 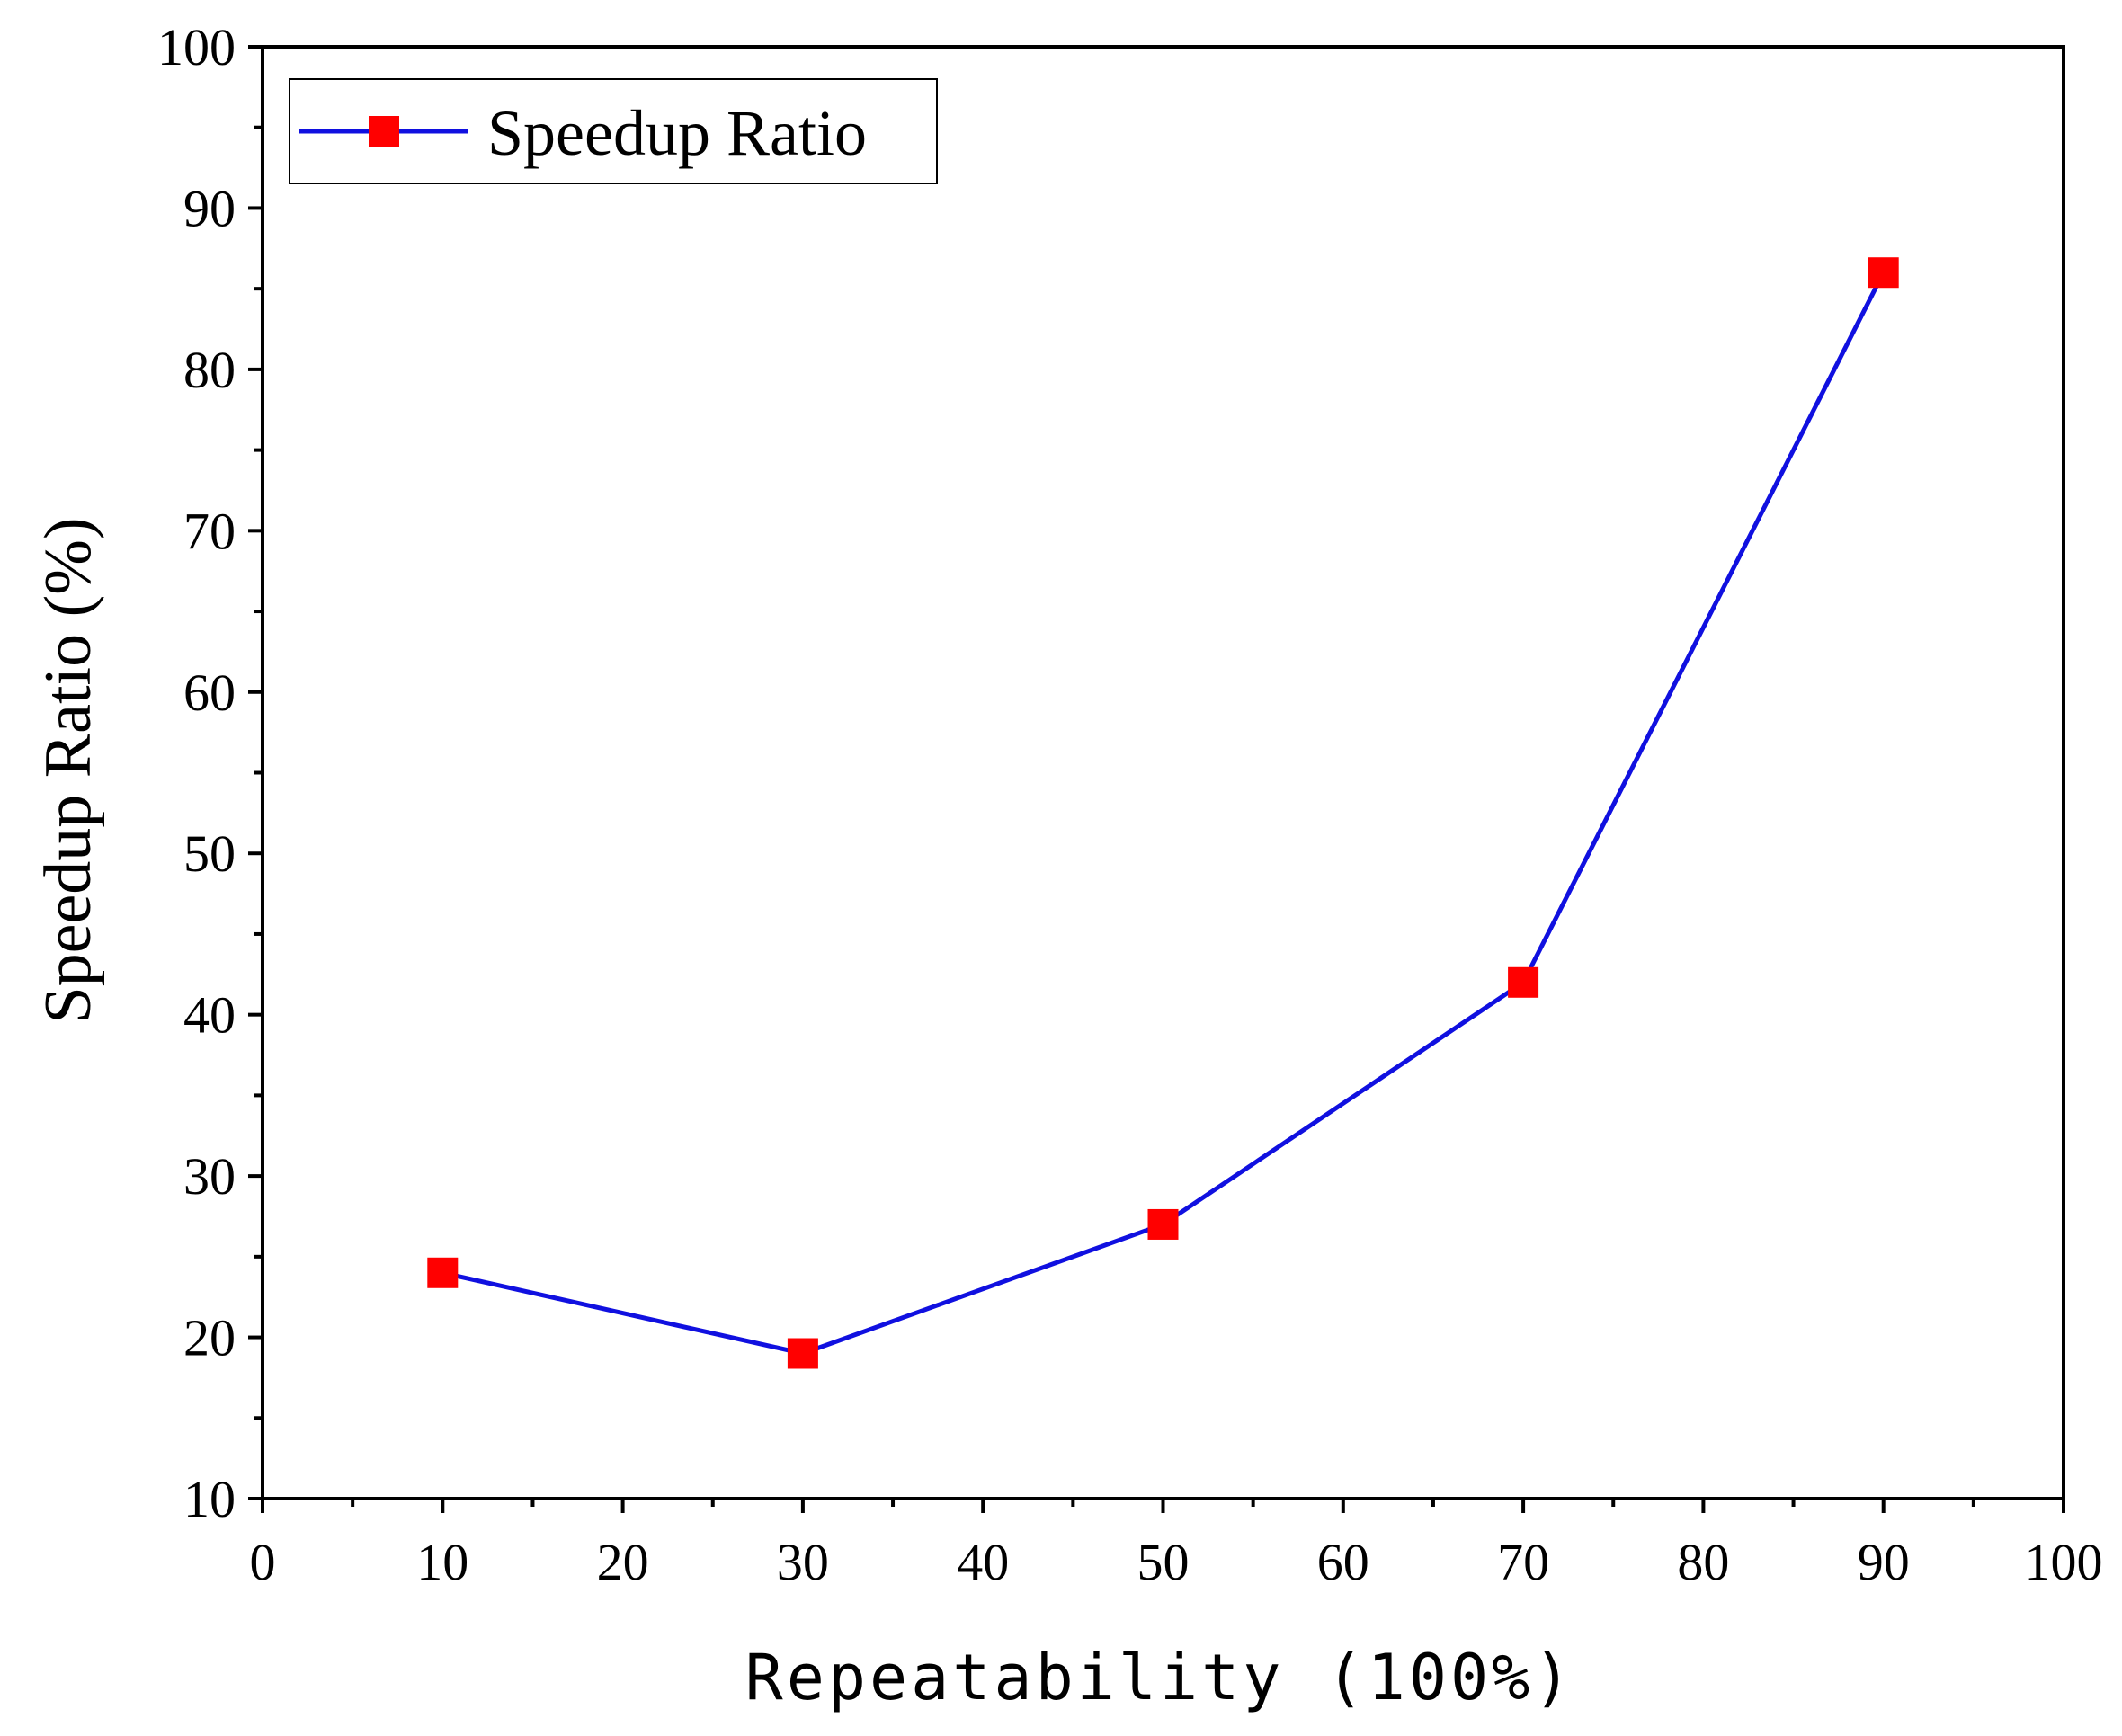 What do you see at coordinates (677, 133) in the screenshot?
I see `legend-label: Speedup Ratio` at bounding box center [677, 133].